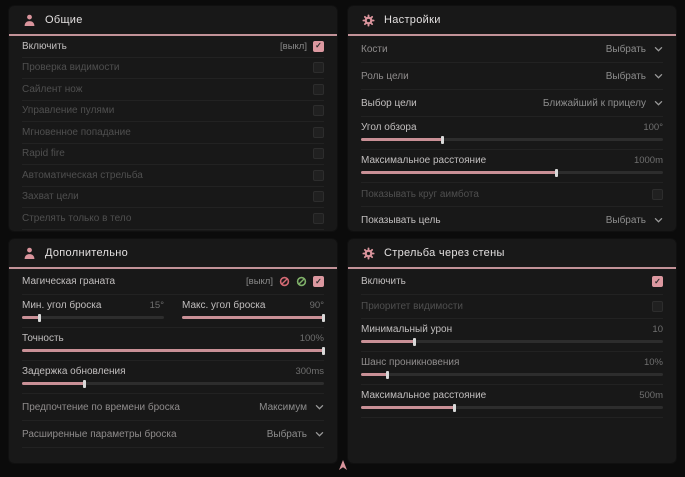  What do you see at coordinates (74, 371) in the screenshot?
I see `slider-label: Задержка обновления` at bounding box center [74, 371].